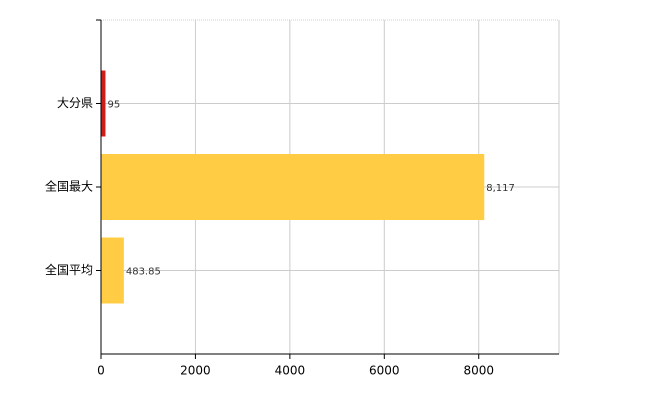  I want to click on x-tick-label: 6000, so click(384, 371).